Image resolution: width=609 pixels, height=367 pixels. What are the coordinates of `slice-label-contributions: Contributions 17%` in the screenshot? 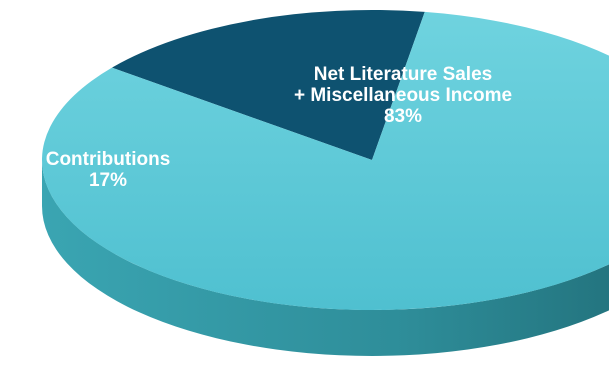 It's located at (108, 170).